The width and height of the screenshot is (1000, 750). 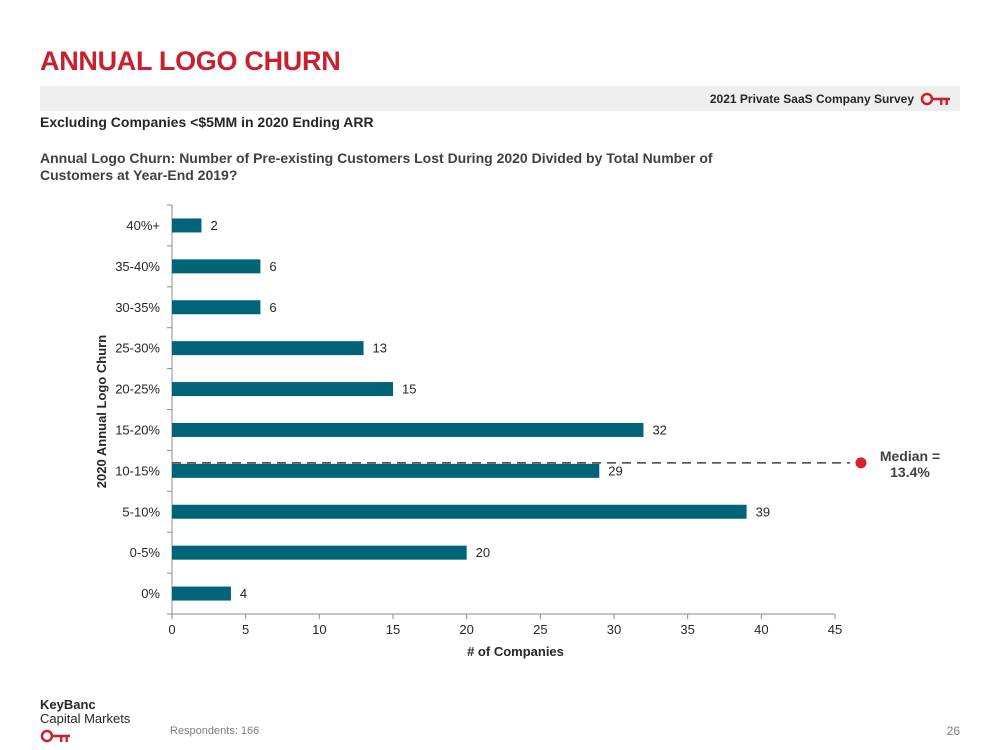 I want to click on y-tick-label: 10-15%, so click(x=137, y=470).